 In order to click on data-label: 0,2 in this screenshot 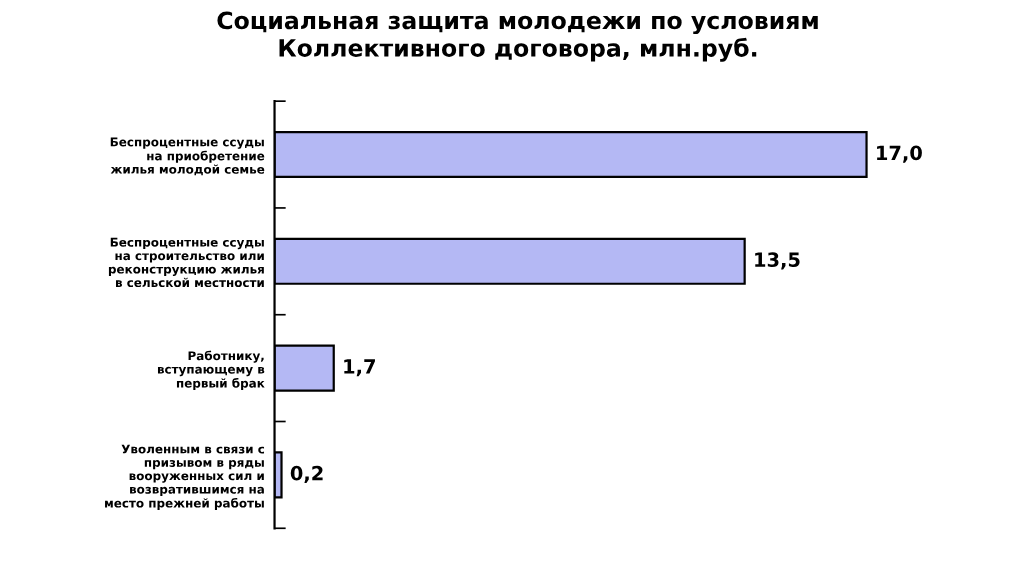, I will do `click(306, 474)`.